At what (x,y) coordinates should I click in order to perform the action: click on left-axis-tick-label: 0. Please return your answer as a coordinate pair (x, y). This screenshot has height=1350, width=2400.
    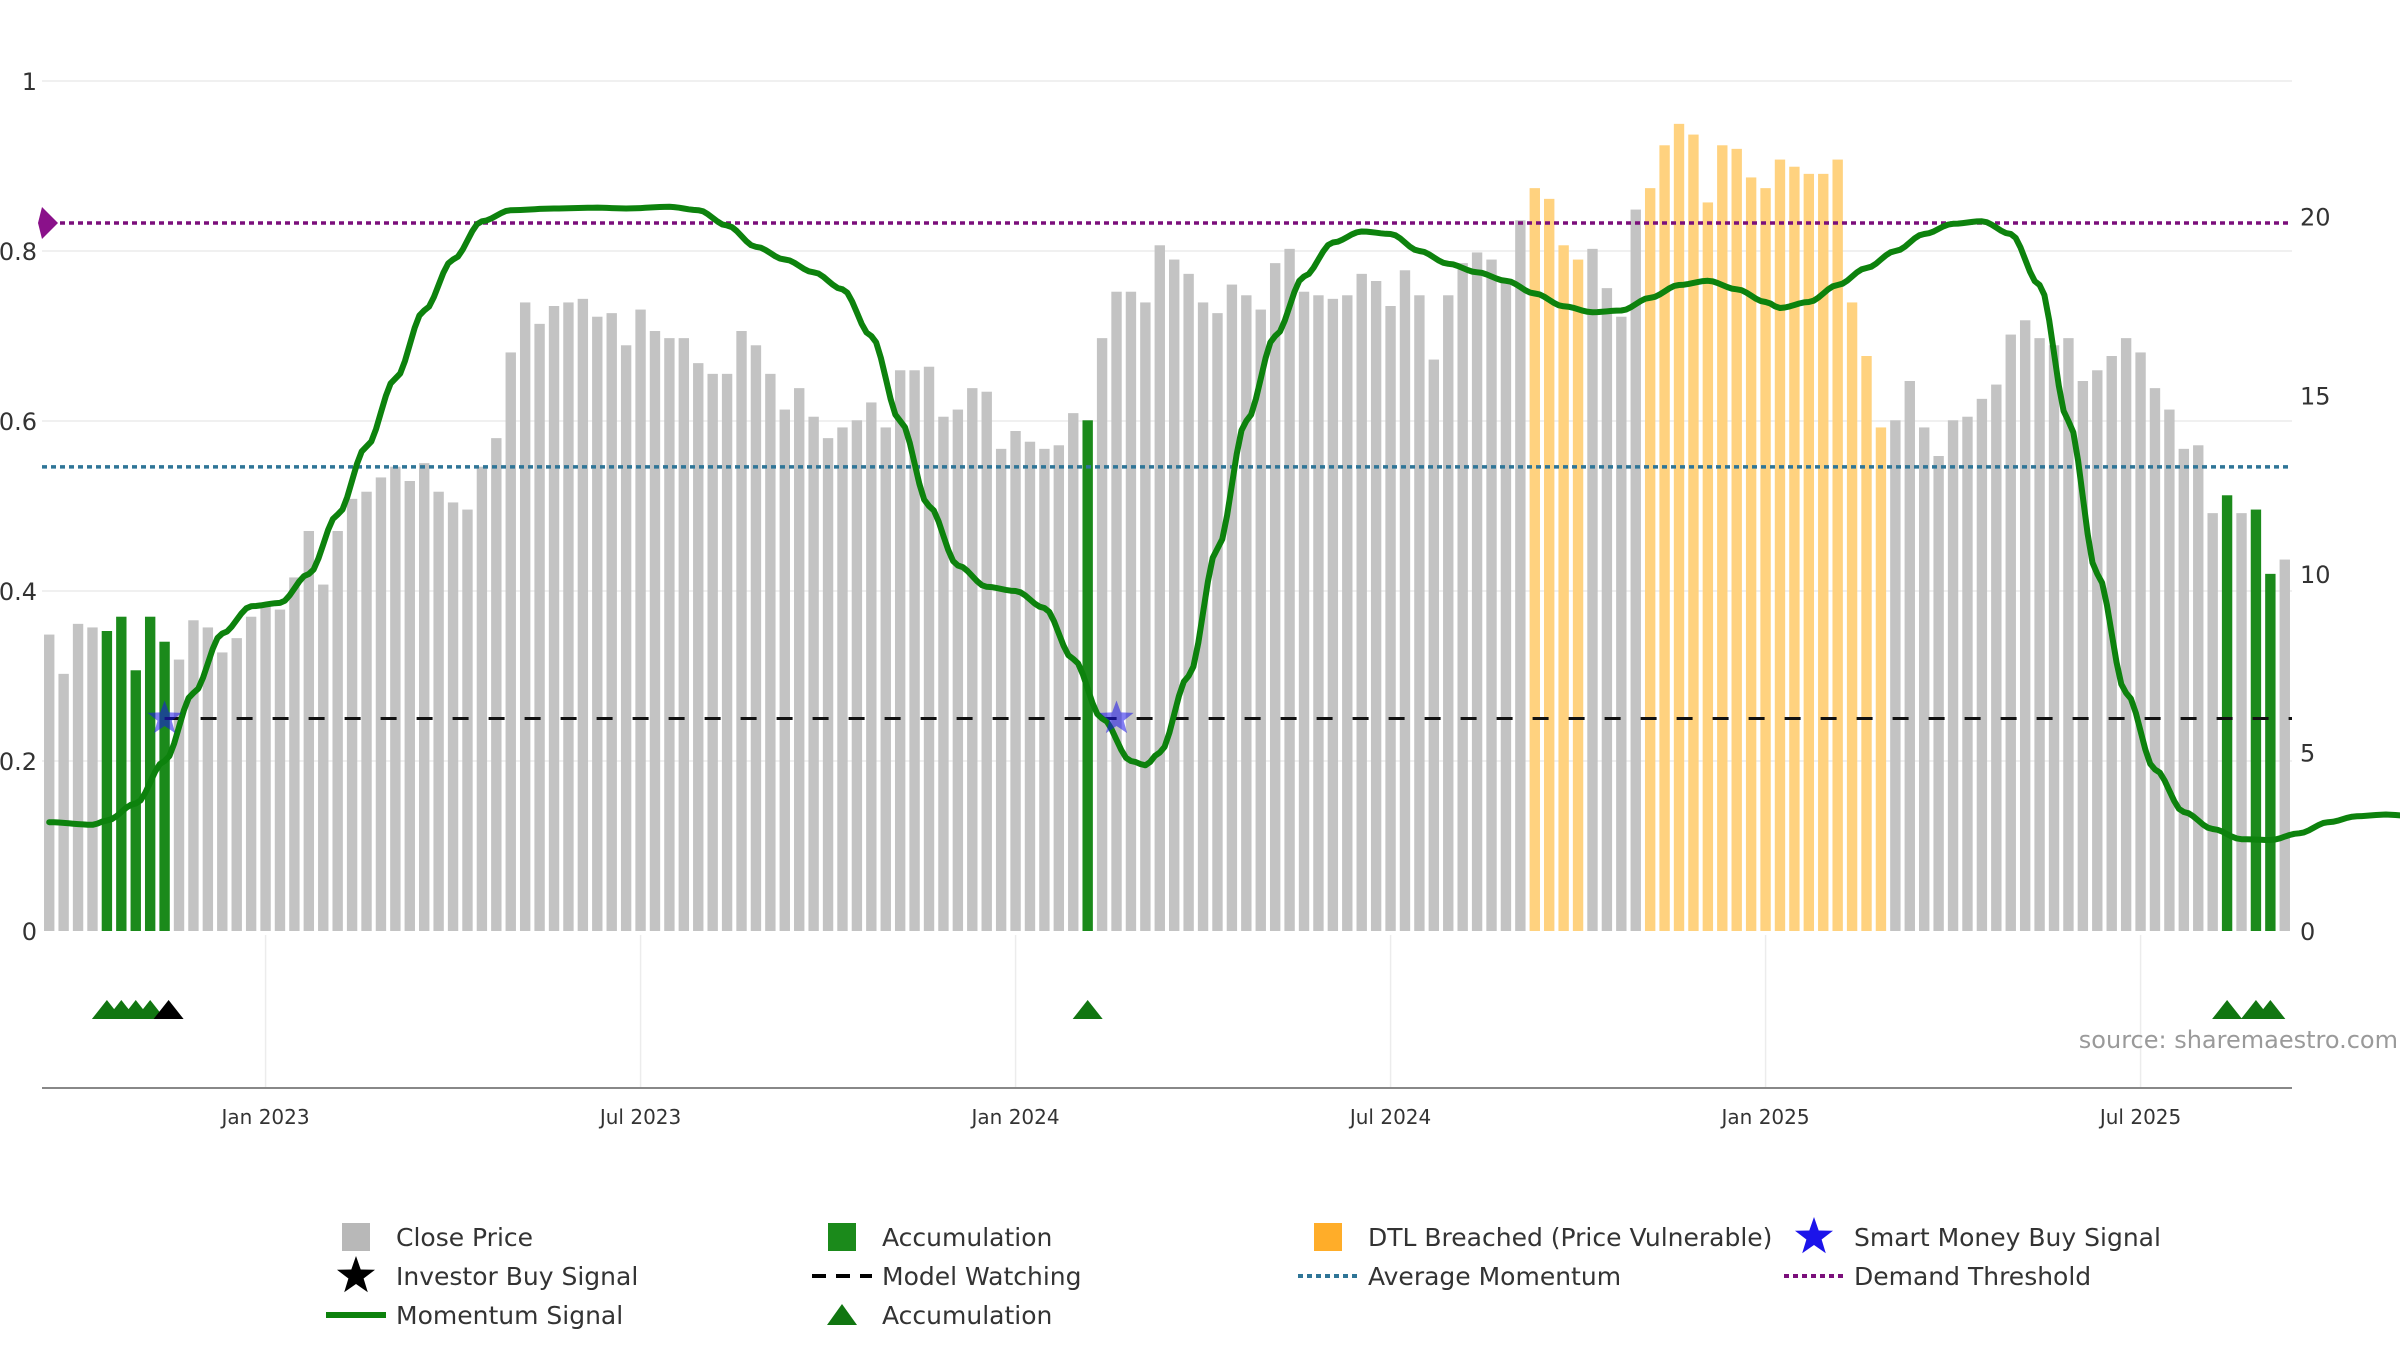
    Looking at the image, I should click on (29, 932).